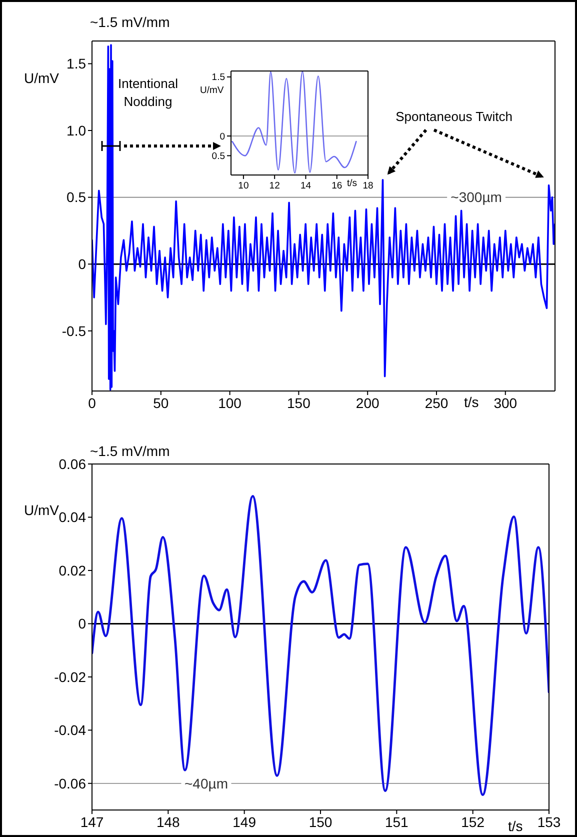  What do you see at coordinates (244, 822) in the screenshot?
I see `x-tick-label: 149` at bounding box center [244, 822].